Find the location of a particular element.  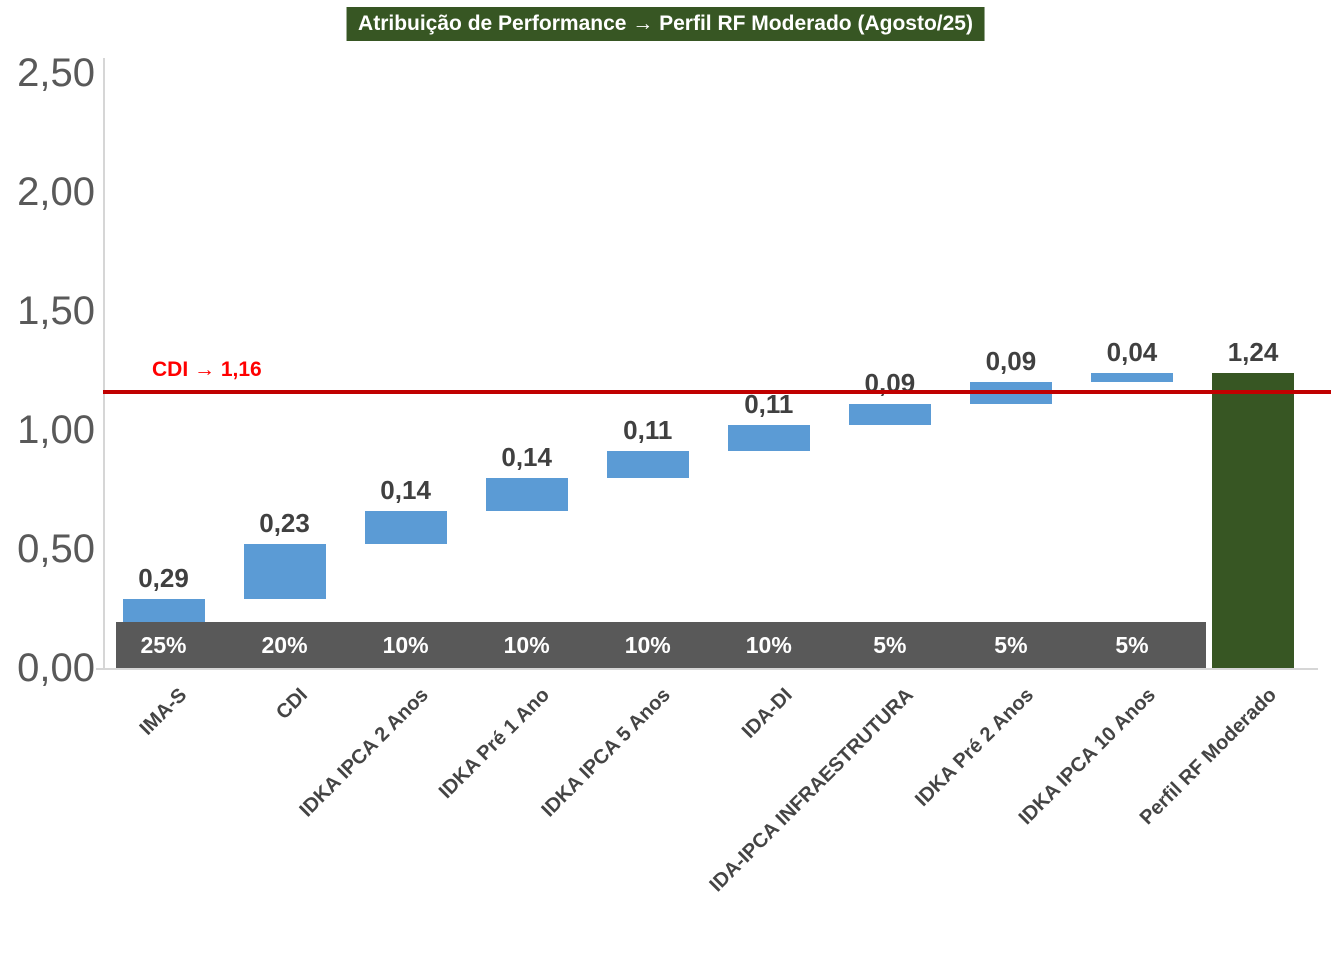

x-axis-category-label: IDKA Pré 1 Ano is located at coordinates (495, 744).